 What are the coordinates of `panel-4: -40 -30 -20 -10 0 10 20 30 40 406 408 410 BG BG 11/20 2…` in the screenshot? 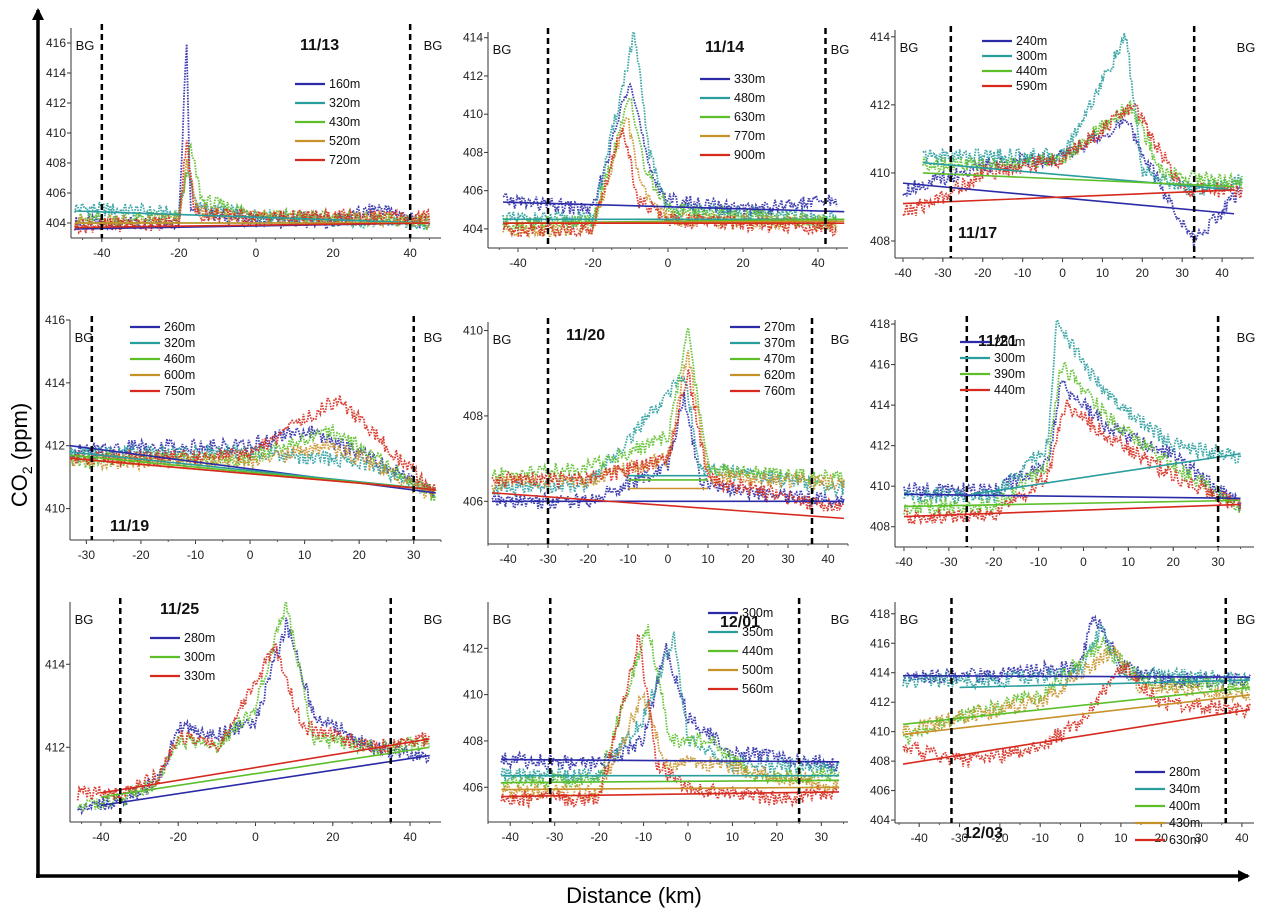 It's located at (656, 442).